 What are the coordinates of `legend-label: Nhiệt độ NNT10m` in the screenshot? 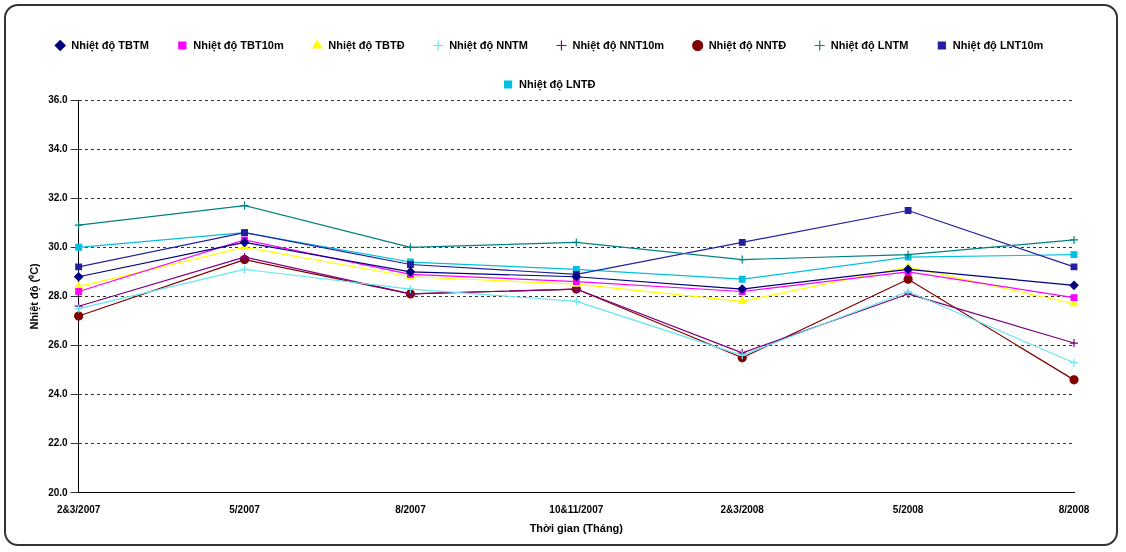 It's located at (618, 45).